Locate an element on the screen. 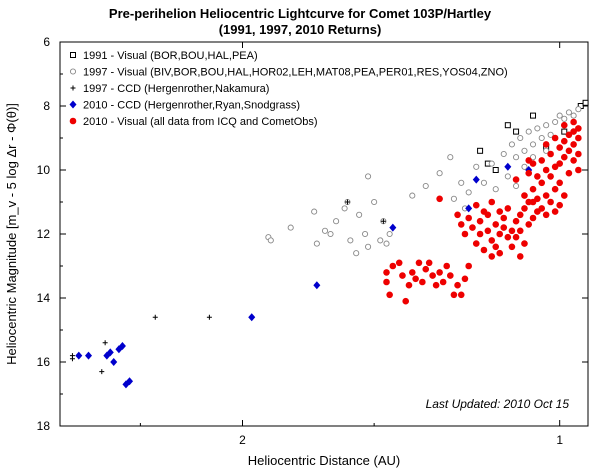  y-tick-label-14: 14 is located at coordinates (44, 298).